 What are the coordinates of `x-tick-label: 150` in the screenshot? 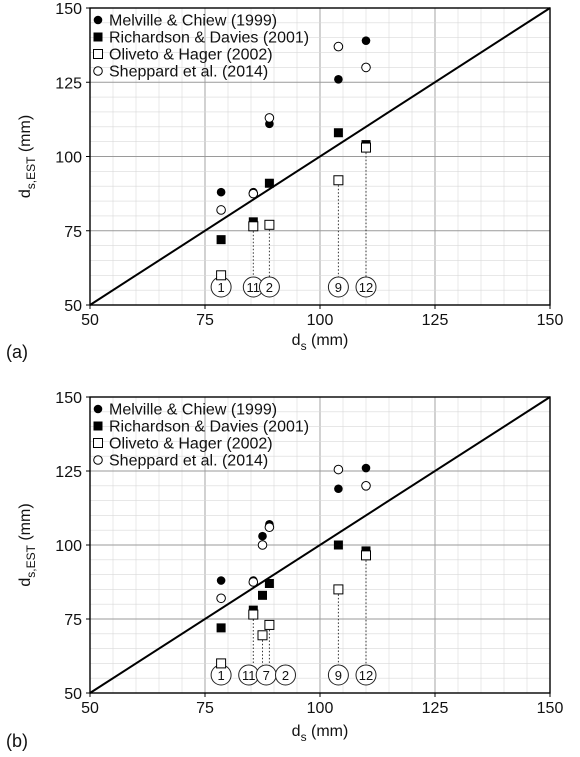 It's located at (550, 320).